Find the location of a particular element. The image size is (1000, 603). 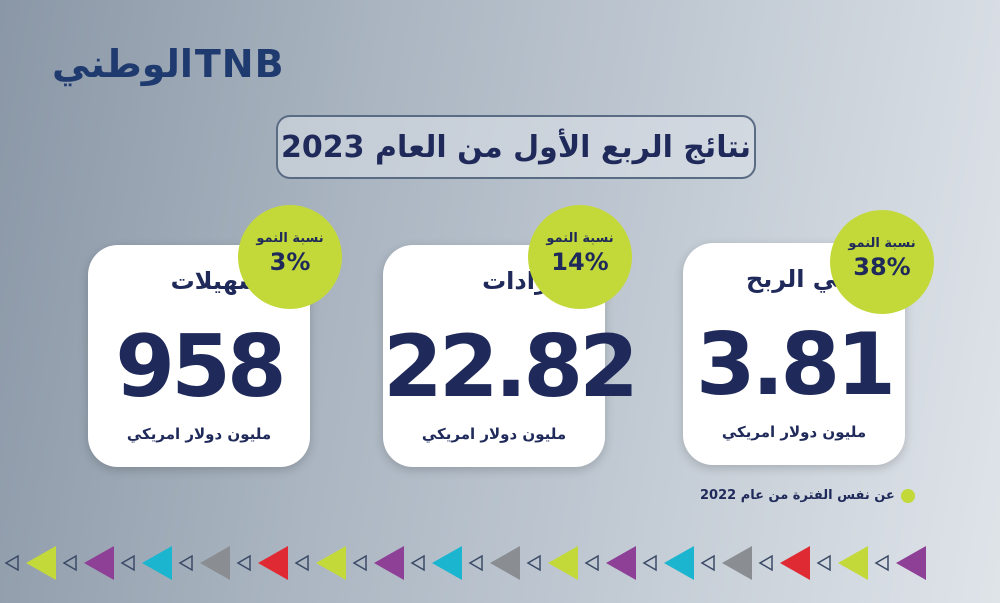

logo-arabic: الوطني is located at coordinates (122, 64).